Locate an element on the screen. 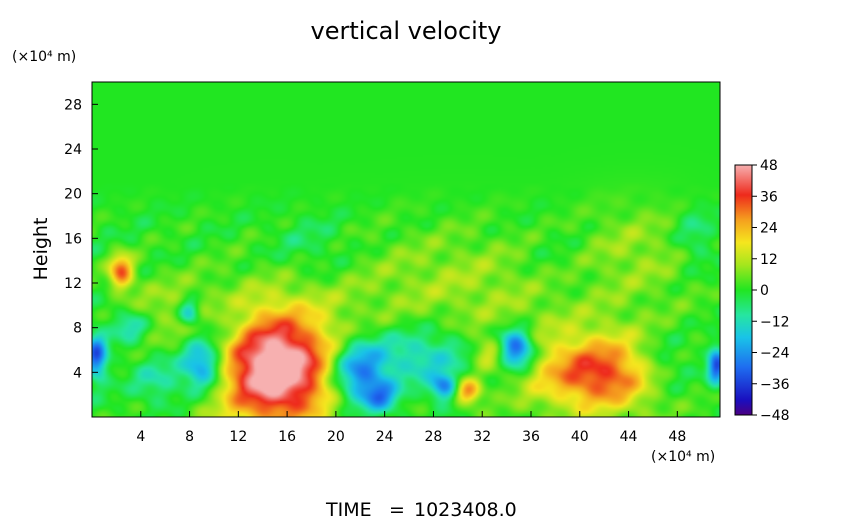 This screenshot has width=854, height=519. y-tick-label: 28 is located at coordinates (73, 105).